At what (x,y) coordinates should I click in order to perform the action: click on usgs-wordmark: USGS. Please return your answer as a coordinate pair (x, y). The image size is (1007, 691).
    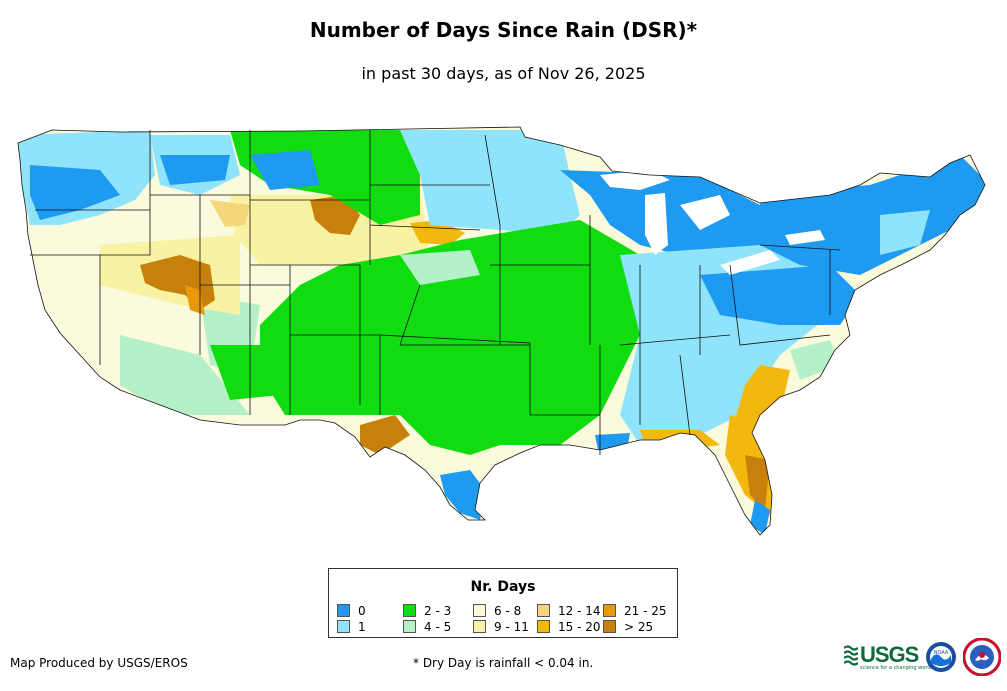
    Looking at the image, I should click on (889, 654).